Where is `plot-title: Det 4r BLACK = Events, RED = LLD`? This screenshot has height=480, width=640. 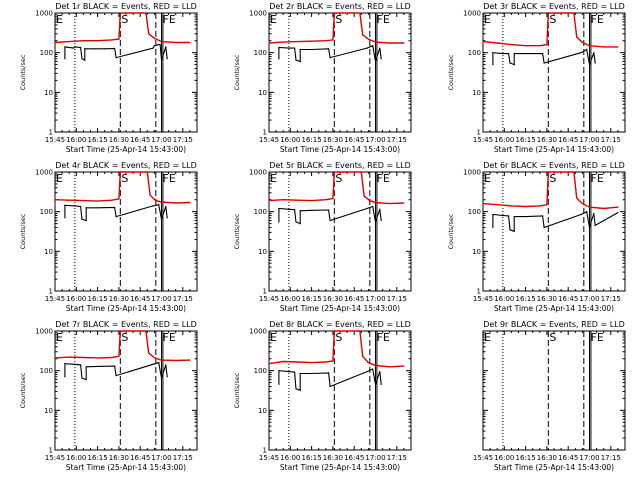
plot-title: Det 4r BLACK = Events, RED = LLD is located at coordinates (126, 165).